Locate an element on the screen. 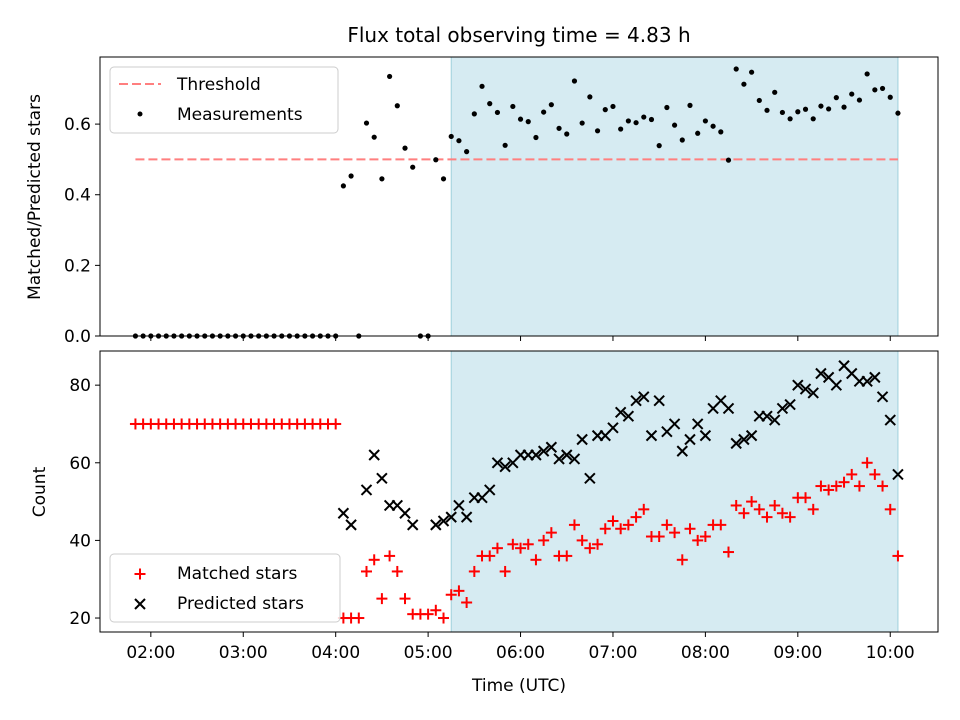 The height and width of the screenshot is (720, 960). x-tick-label: 04:00 is located at coordinates (335, 653).